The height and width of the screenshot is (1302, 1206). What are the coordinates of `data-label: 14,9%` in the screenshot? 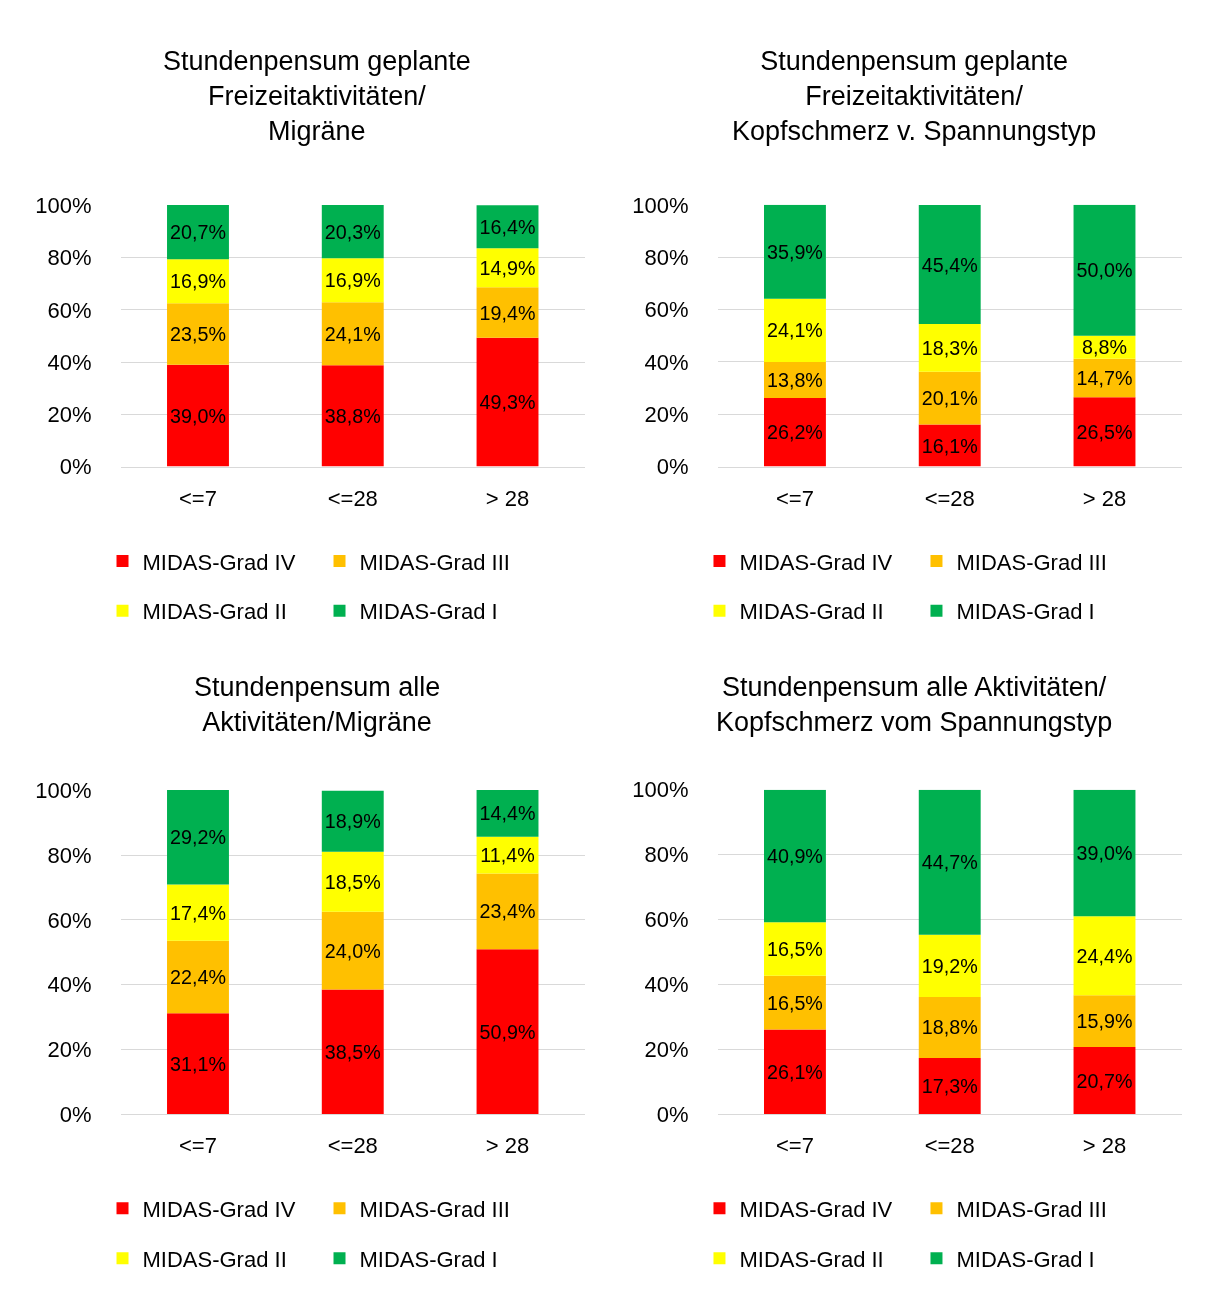 It's located at (507, 267).